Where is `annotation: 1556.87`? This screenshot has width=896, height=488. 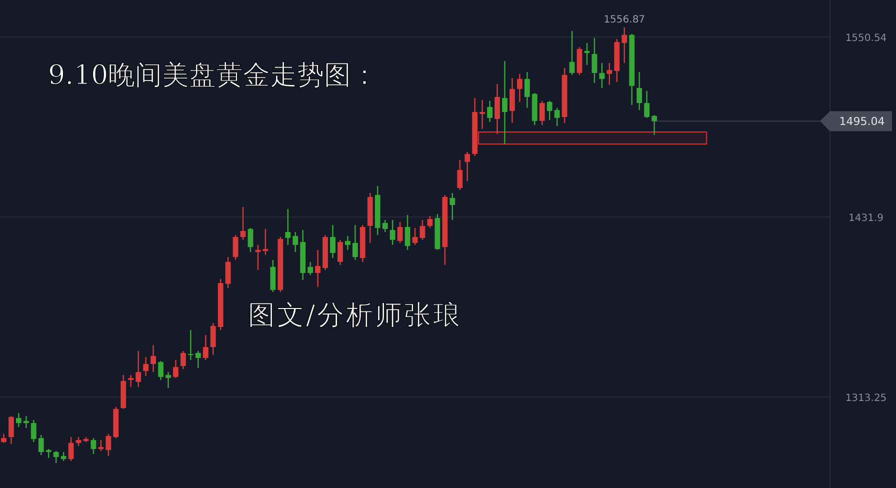 annotation: 1556.87 is located at coordinates (625, 20).